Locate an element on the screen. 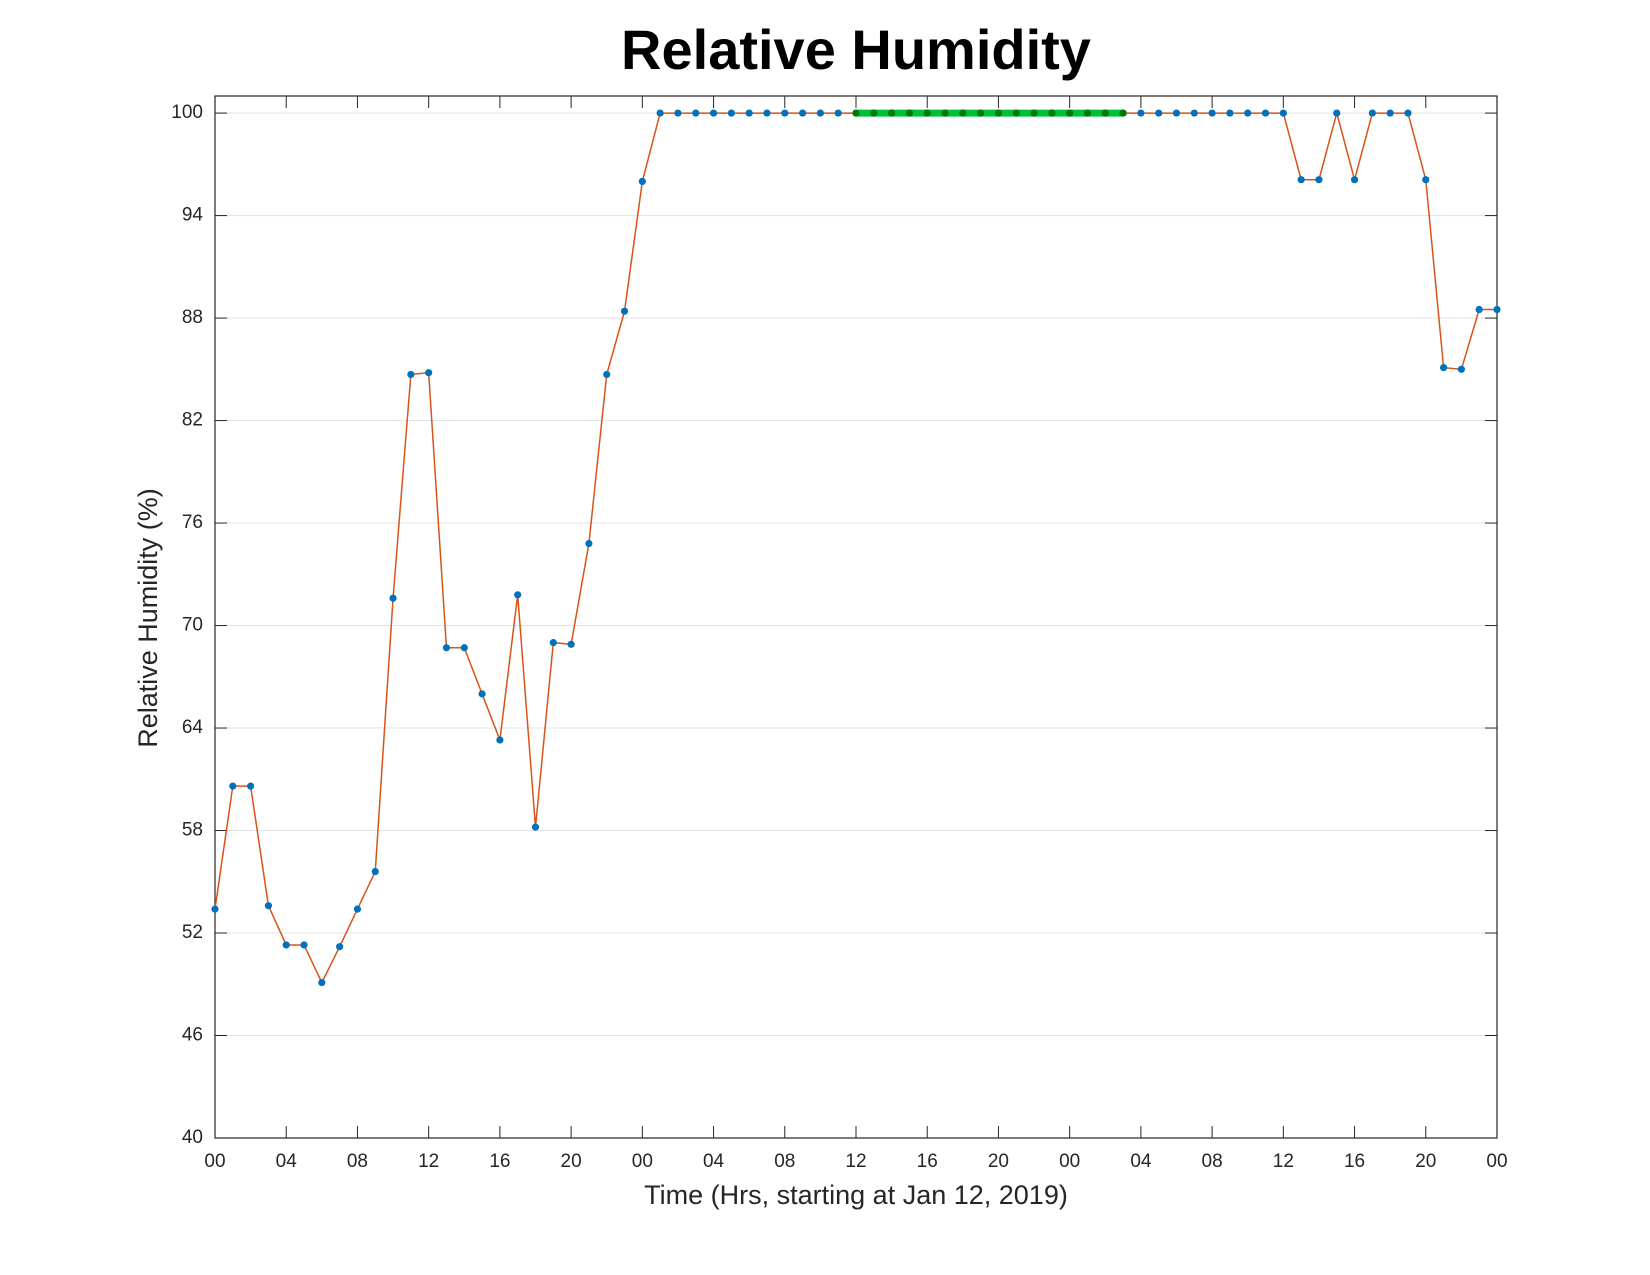  y-tick-label: 58 is located at coordinates (192, 830).